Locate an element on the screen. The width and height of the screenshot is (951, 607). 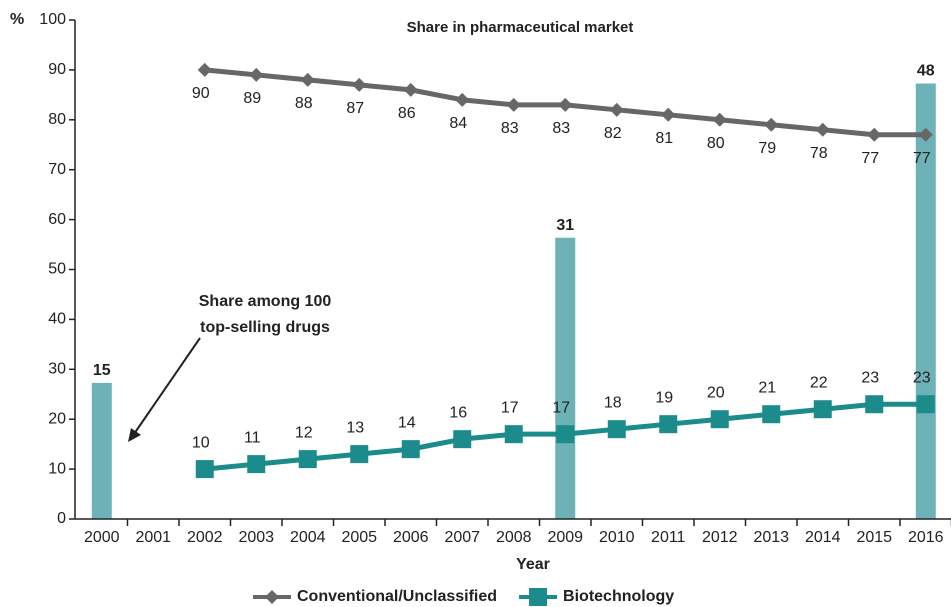
value-label: 10 is located at coordinates (201, 442).